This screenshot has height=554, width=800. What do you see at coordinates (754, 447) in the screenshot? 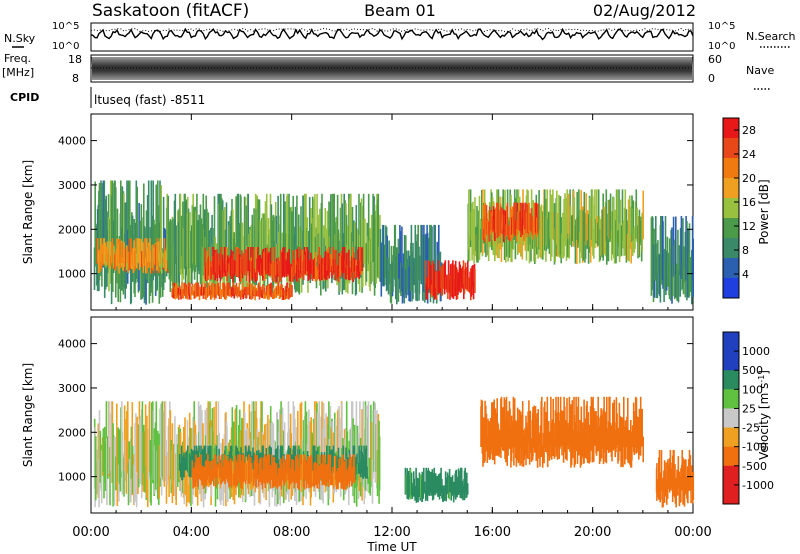
I see `colorbar-tick-label: -100` at bounding box center [754, 447].